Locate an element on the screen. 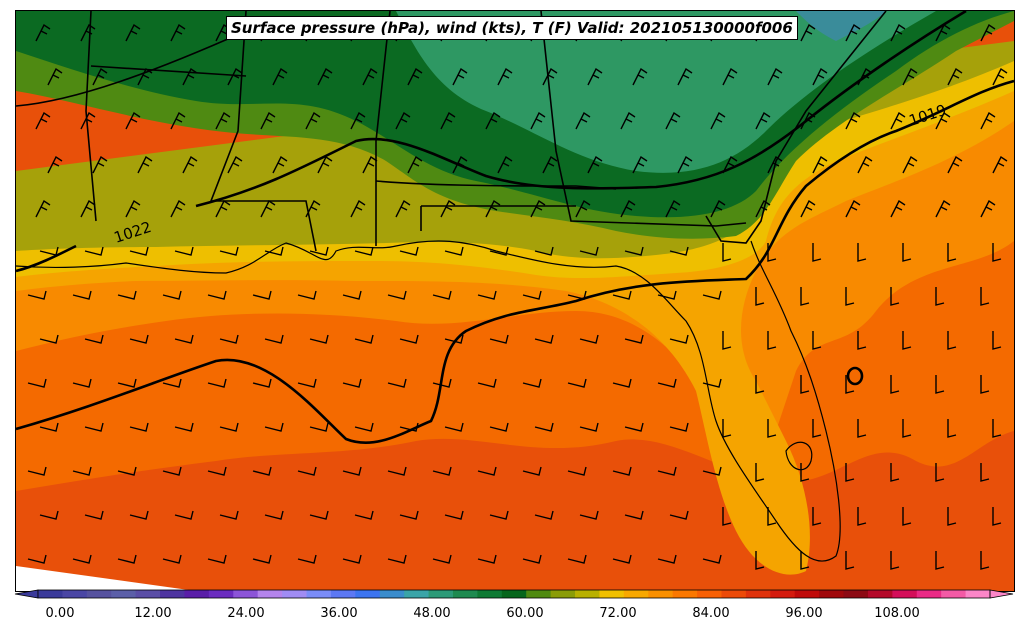 The width and height of the screenshot is (1022, 633). colorbar-tick-label: 96.00 is located at coordinates (804, 613).